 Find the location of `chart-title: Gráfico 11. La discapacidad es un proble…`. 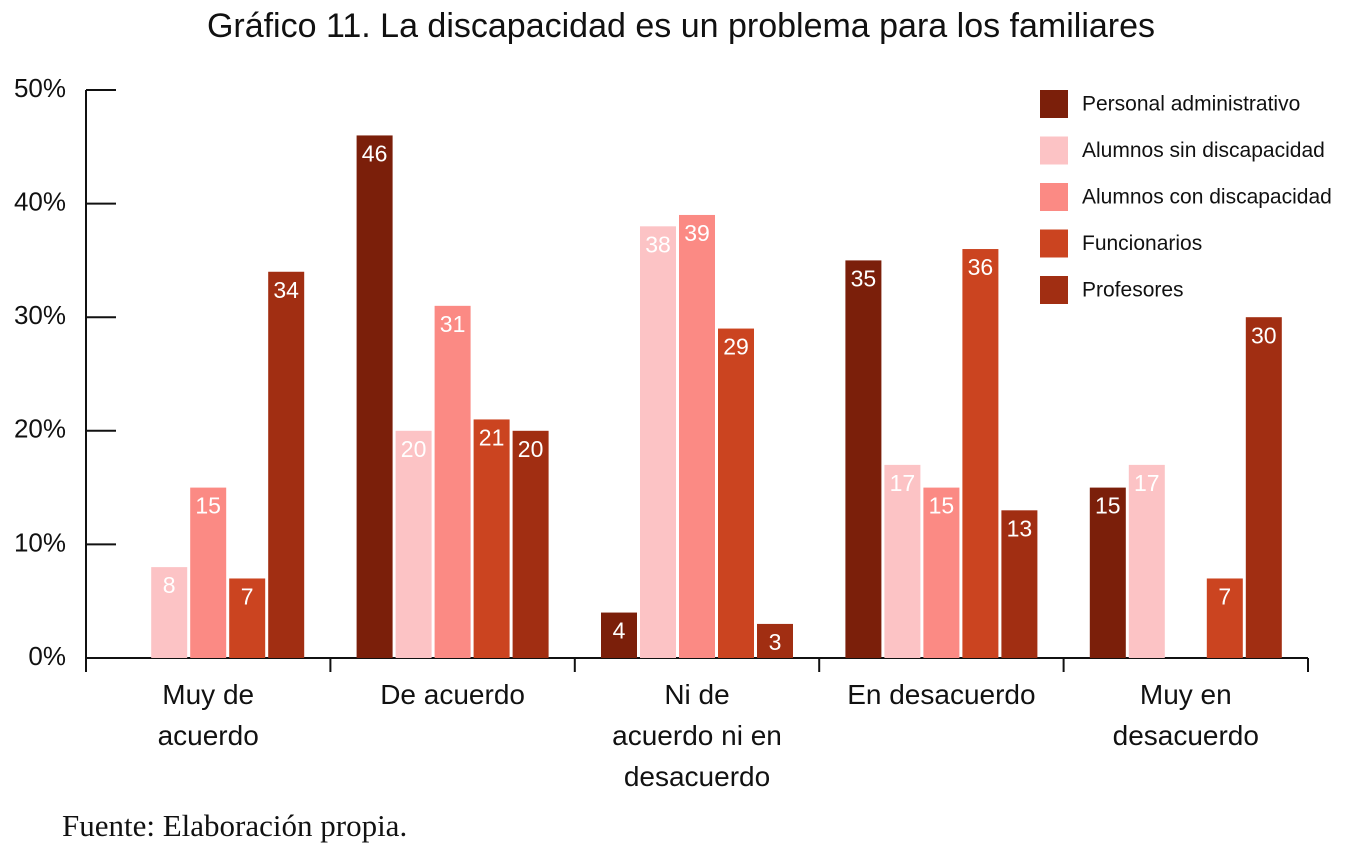

chart-title: Gráfico 11. La discapacidad es un proble… is located at coordinates (681, 26).